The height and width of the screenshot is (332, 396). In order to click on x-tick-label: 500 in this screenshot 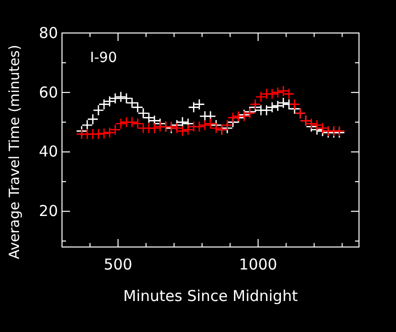, I will do `click(118, 265)`.